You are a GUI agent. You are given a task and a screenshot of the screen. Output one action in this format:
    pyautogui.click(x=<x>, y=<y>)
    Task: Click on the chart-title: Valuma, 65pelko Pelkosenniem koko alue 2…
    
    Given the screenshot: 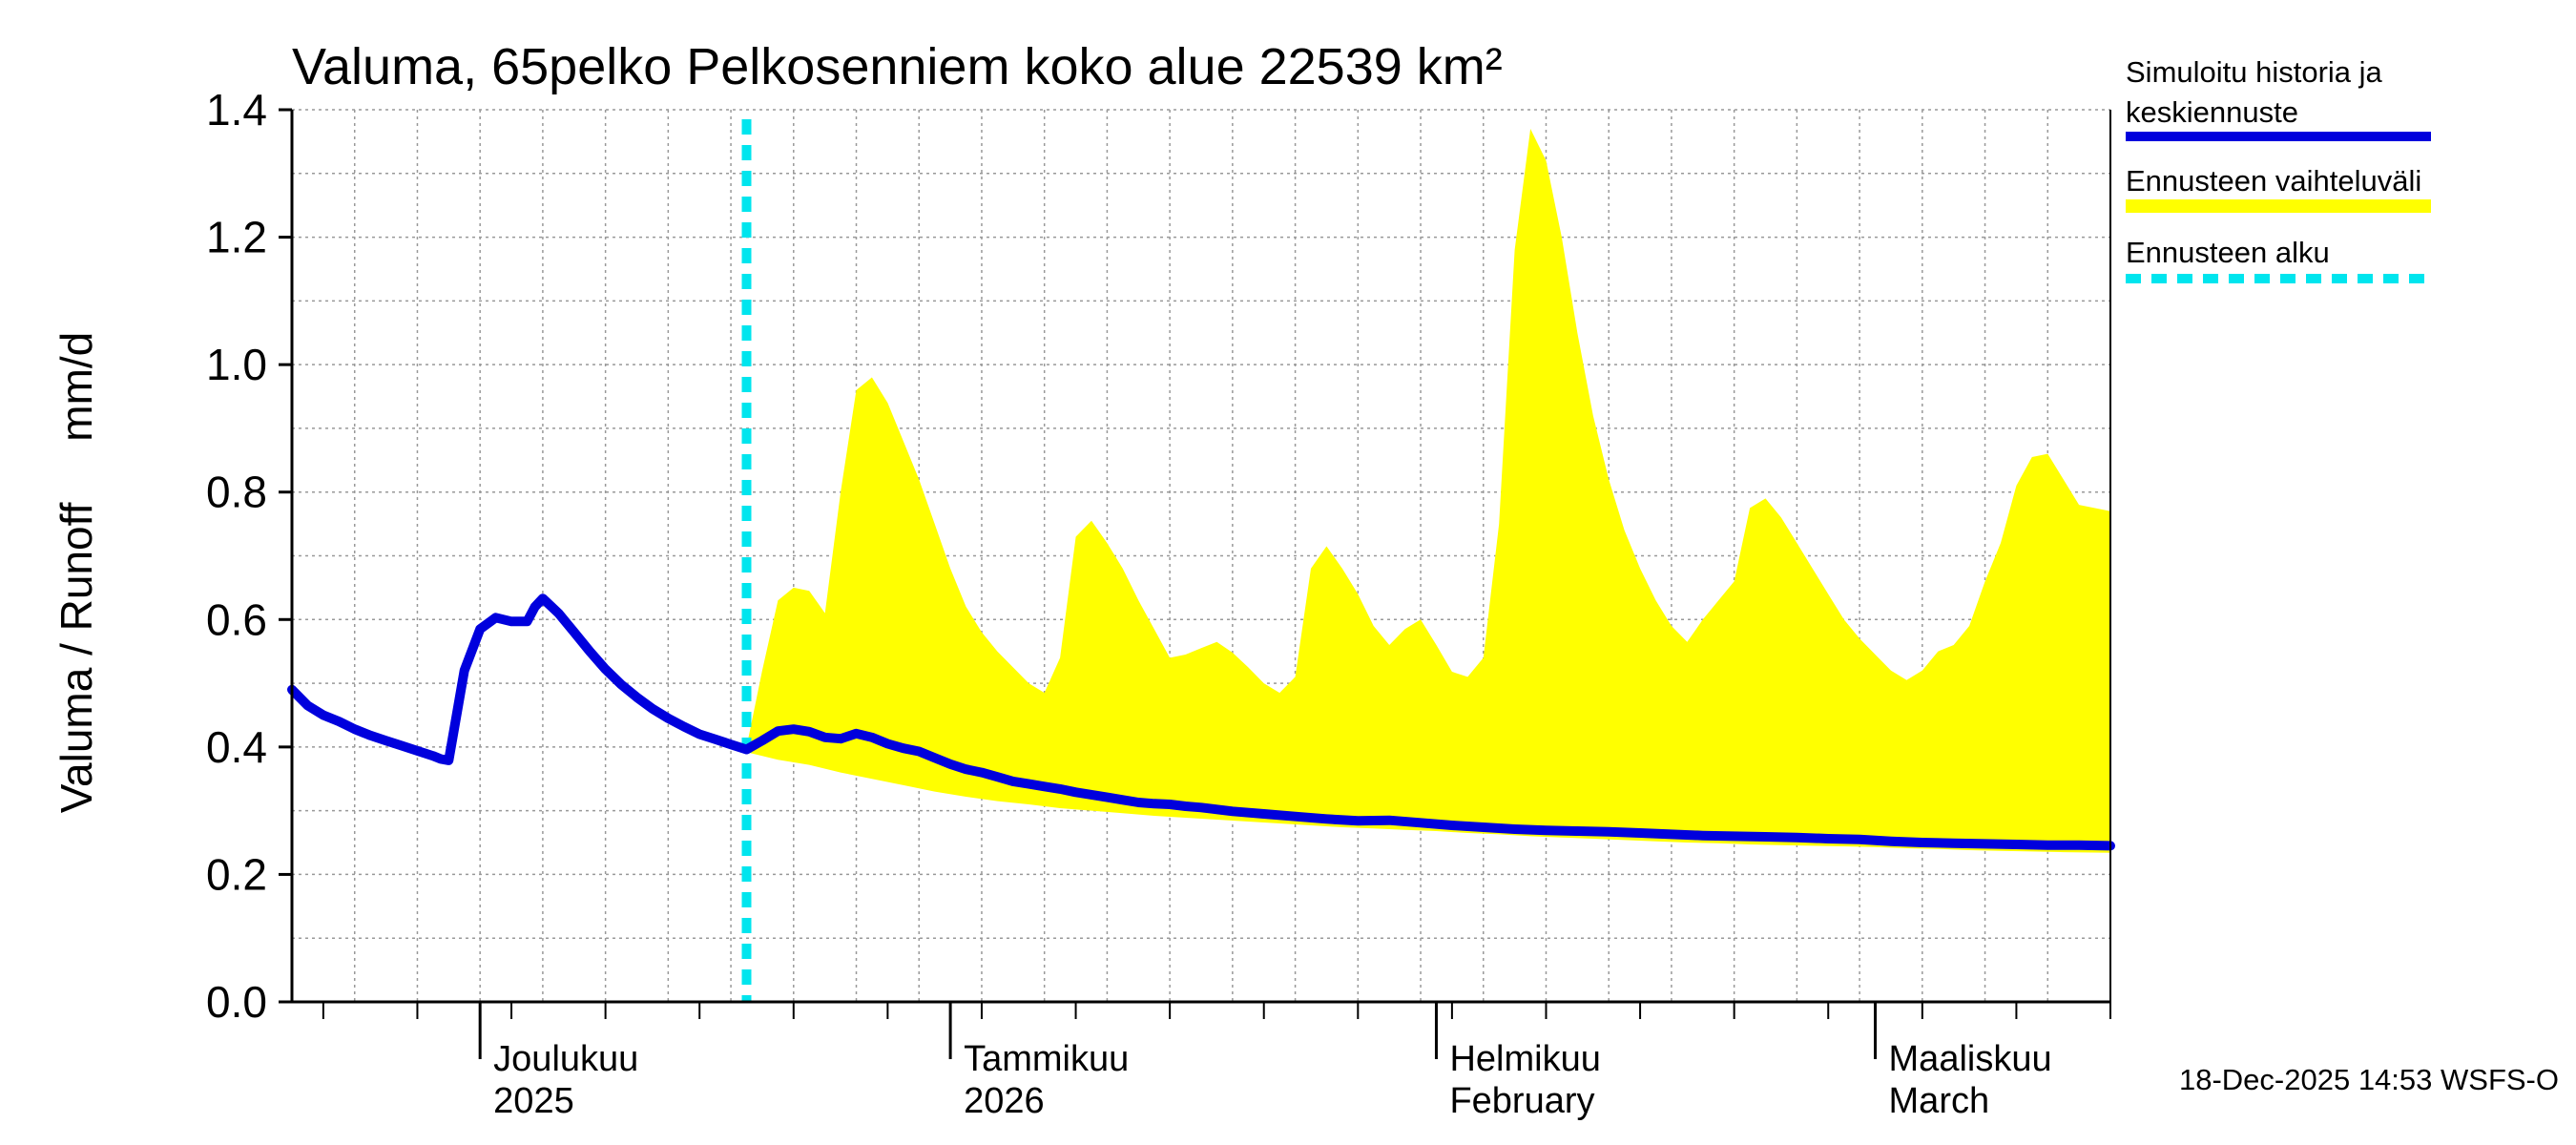 What is the action you would take?
    pyautogui.click(x=897, y=66)
    